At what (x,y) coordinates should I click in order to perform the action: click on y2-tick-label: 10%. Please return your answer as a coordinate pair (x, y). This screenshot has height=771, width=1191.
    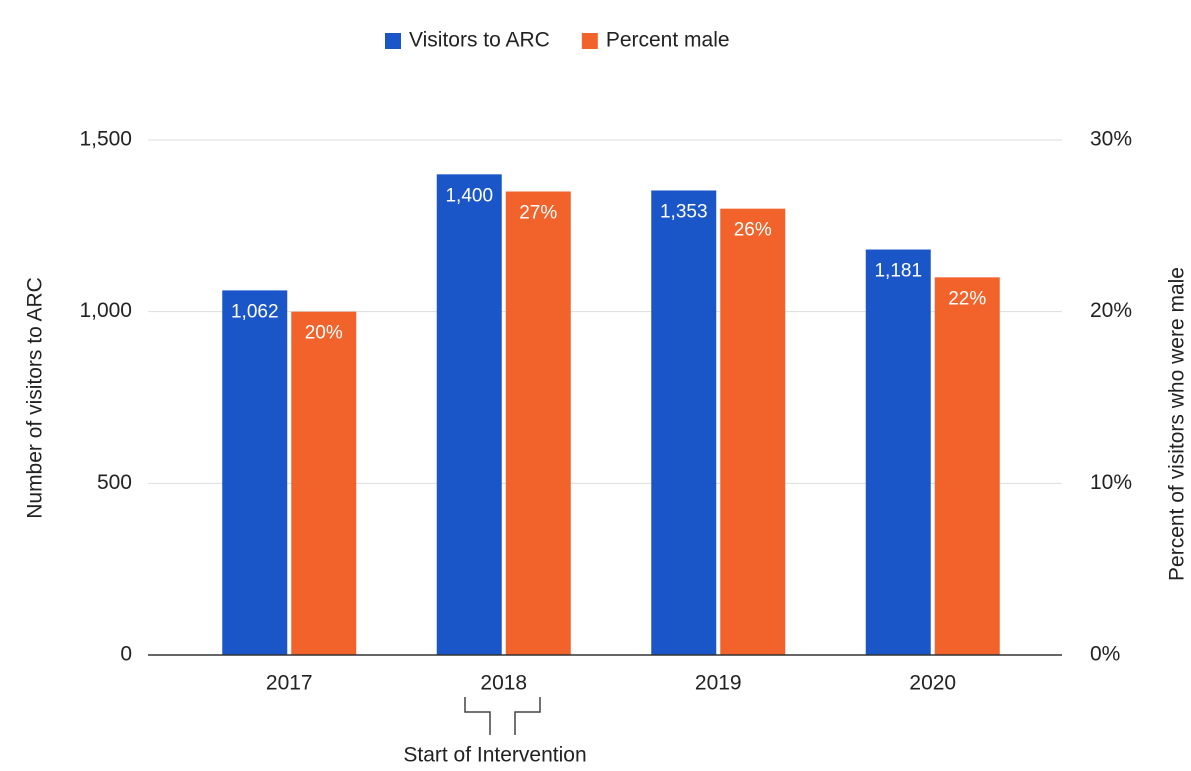
    Looking at the image, I should click on (1111, 482).